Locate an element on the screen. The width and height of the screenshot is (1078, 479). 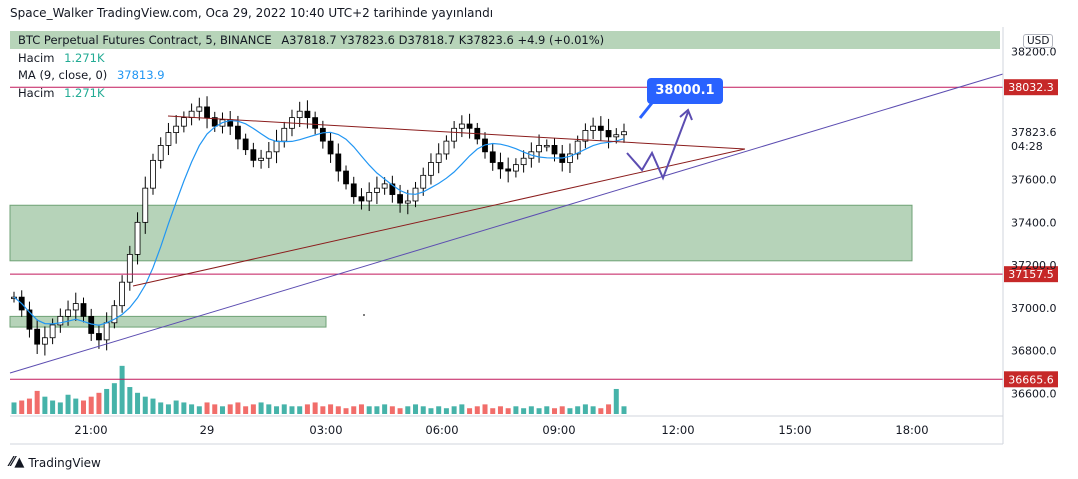
legend-volume-label: Hacim is located at coordinates (36, 58).